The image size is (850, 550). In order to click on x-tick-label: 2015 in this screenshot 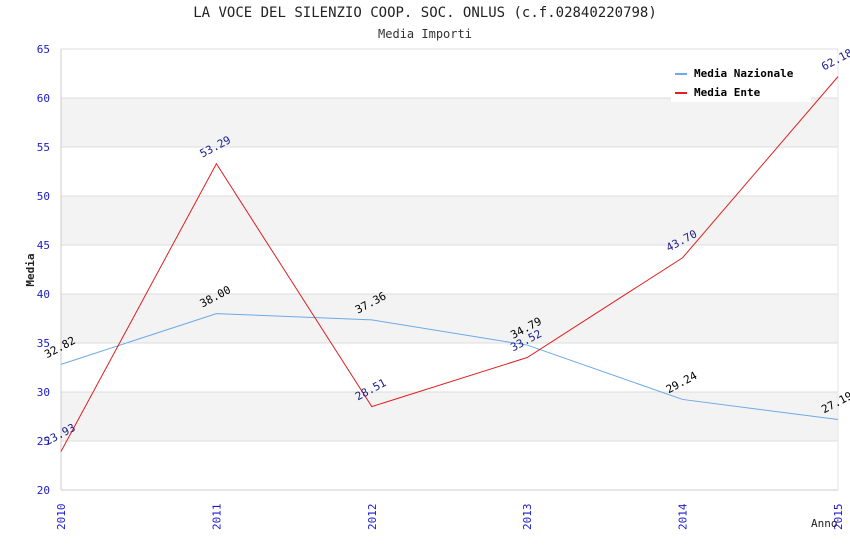, I will do `click(838, 517)`.